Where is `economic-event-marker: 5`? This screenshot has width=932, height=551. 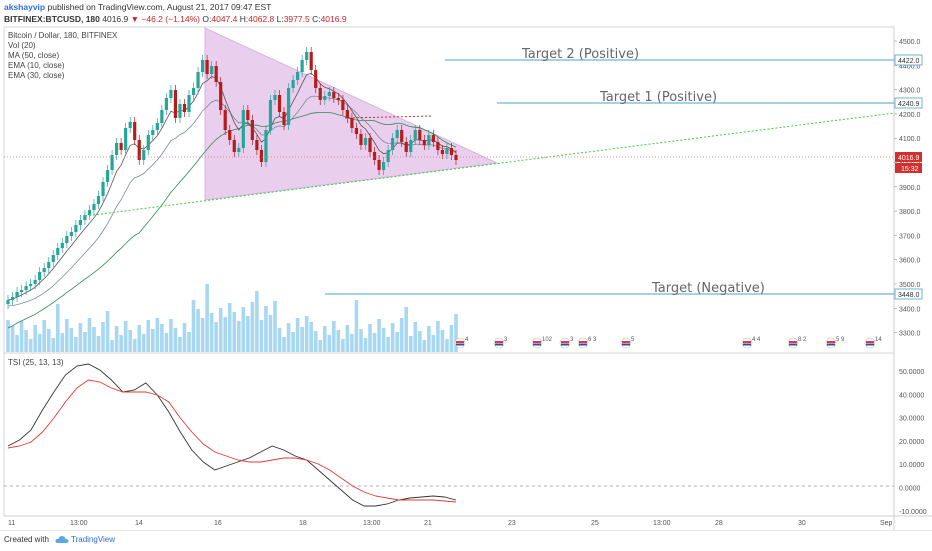 economic-event-marker: 5 is located at coordinates (627, 343).